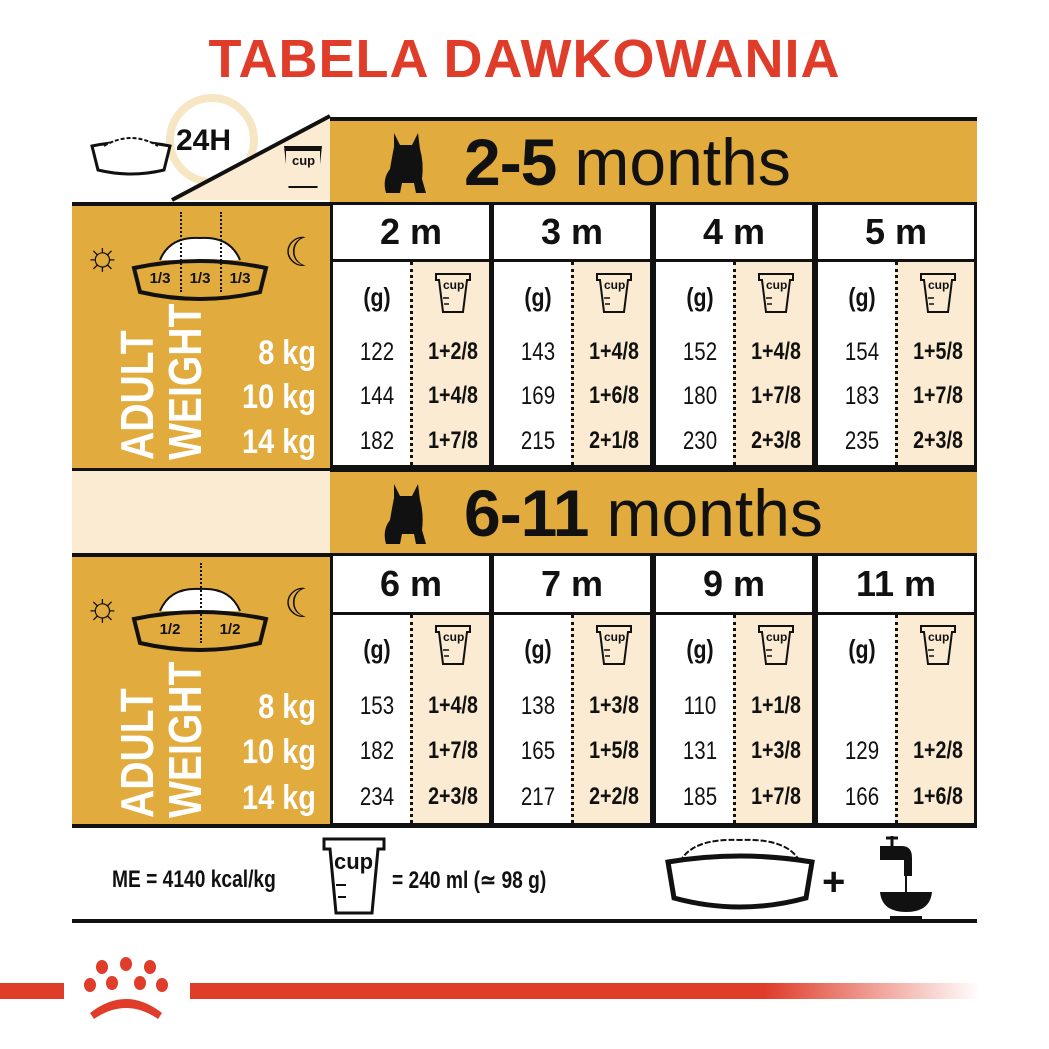  I want to click on grams-value: 129, so click(862, 751).